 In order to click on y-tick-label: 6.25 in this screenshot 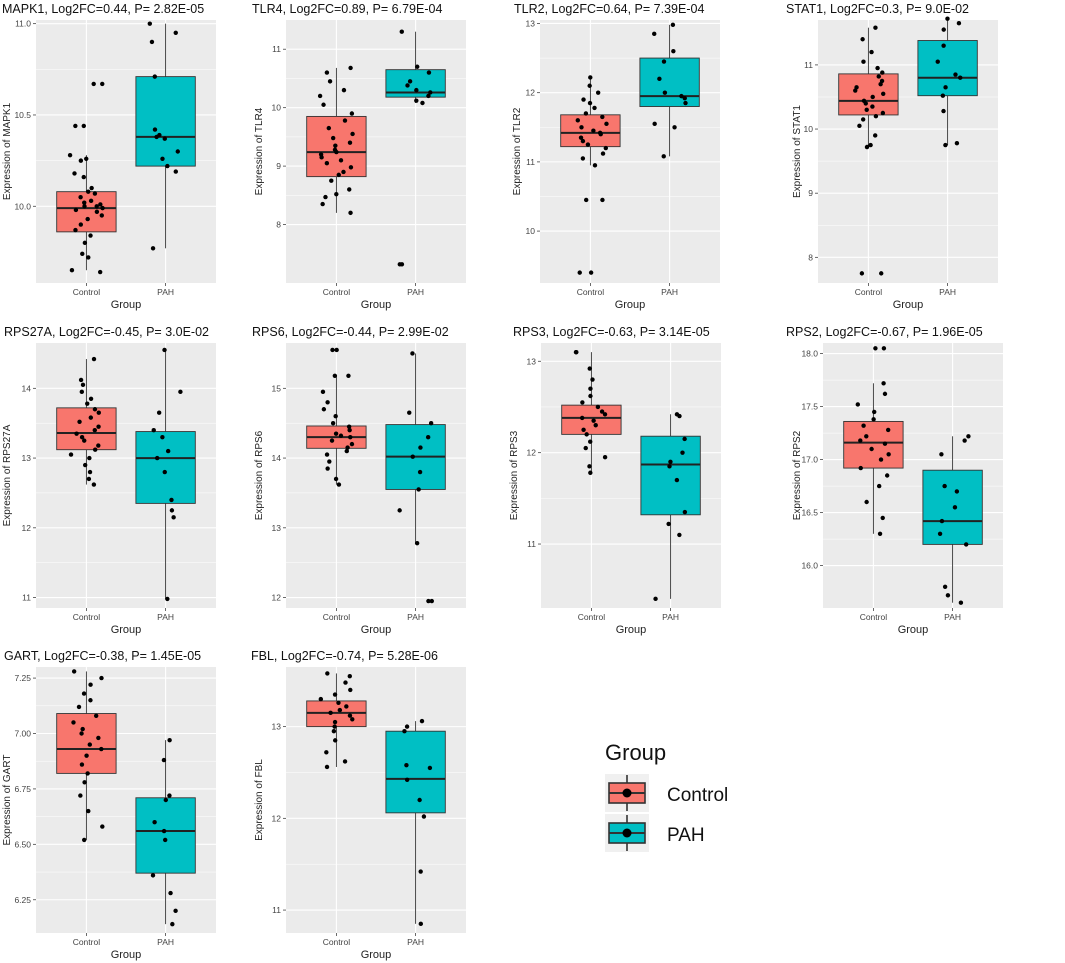, I will do `click(22, 900)`.